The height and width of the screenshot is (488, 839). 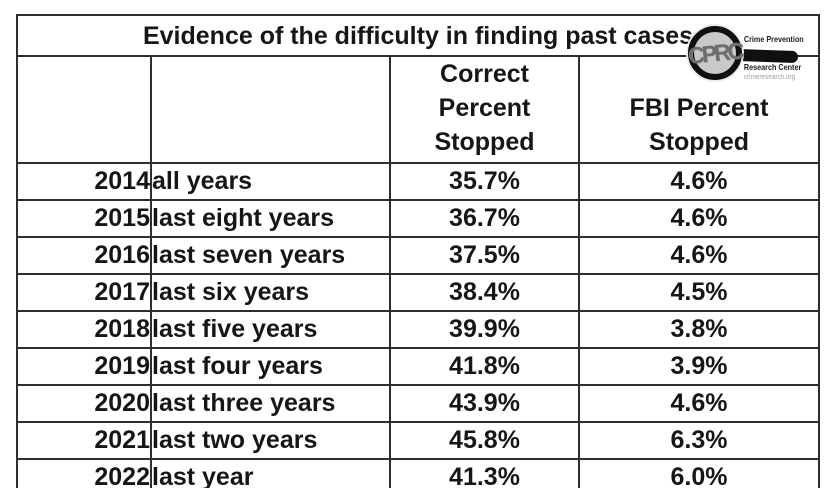 I want to click on logo-acronym: CPRC, so click(x=715, y=52).